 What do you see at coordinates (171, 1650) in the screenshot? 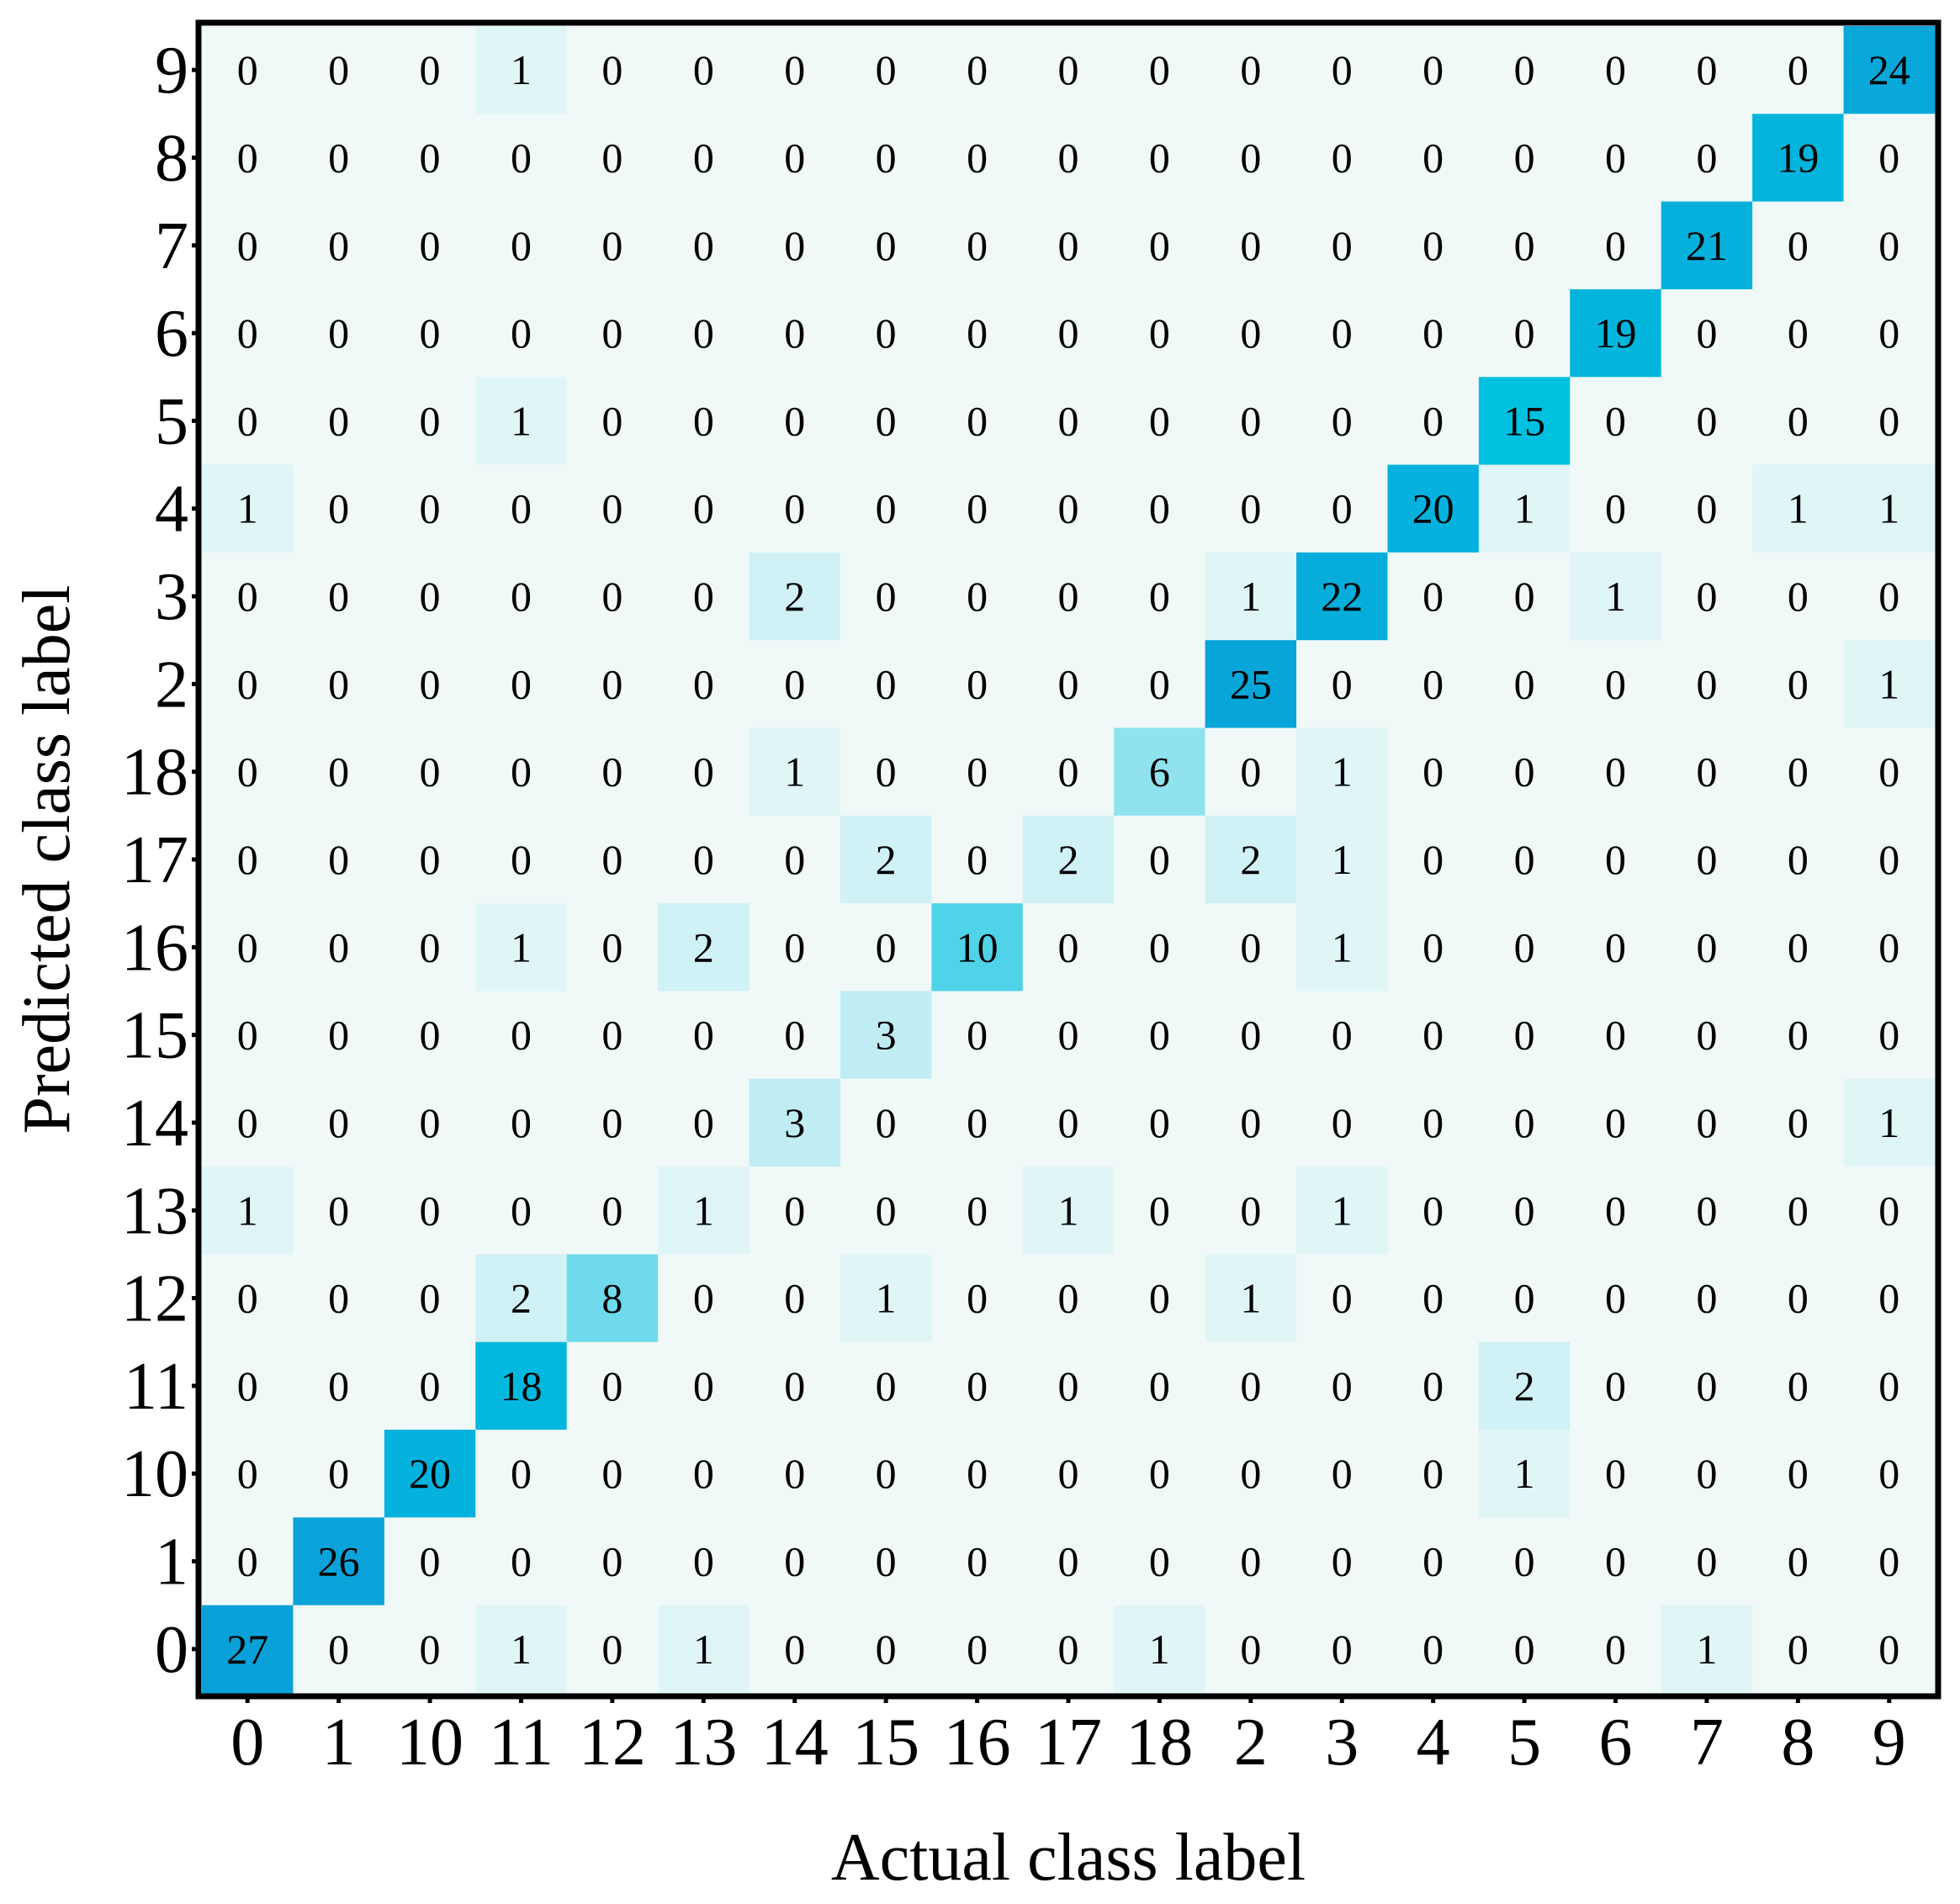
I see `y-tick-label: 0` at bounding box center [171, 1650].